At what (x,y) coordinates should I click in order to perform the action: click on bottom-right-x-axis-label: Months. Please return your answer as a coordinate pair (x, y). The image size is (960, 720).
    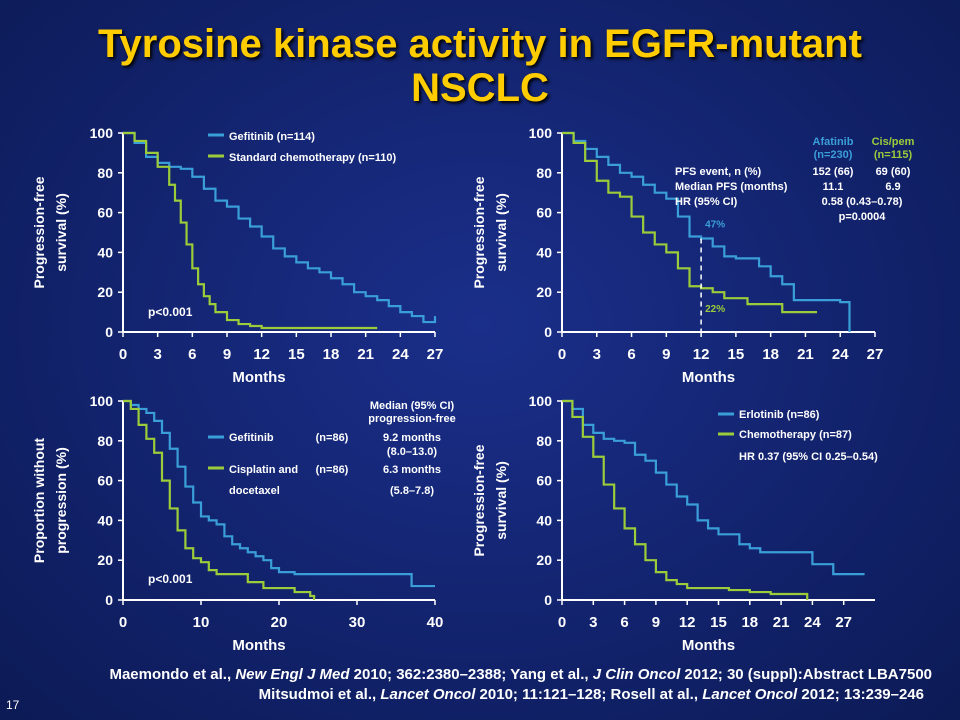
    Looking at the image, I should click on (708, 645).